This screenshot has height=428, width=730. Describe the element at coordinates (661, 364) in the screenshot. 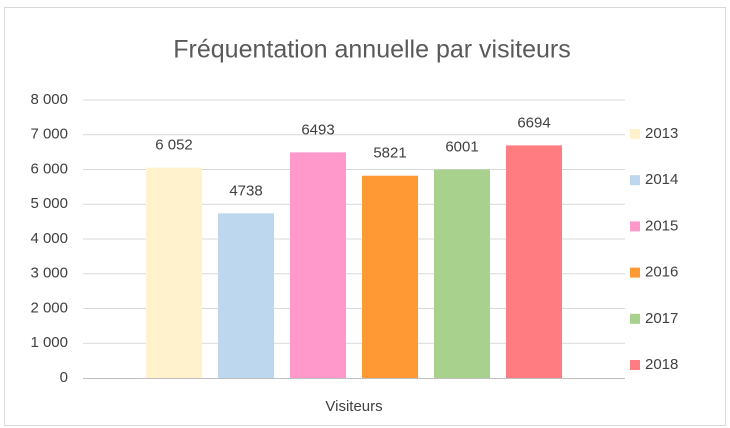

I see `legend-label: 2018` at that location.